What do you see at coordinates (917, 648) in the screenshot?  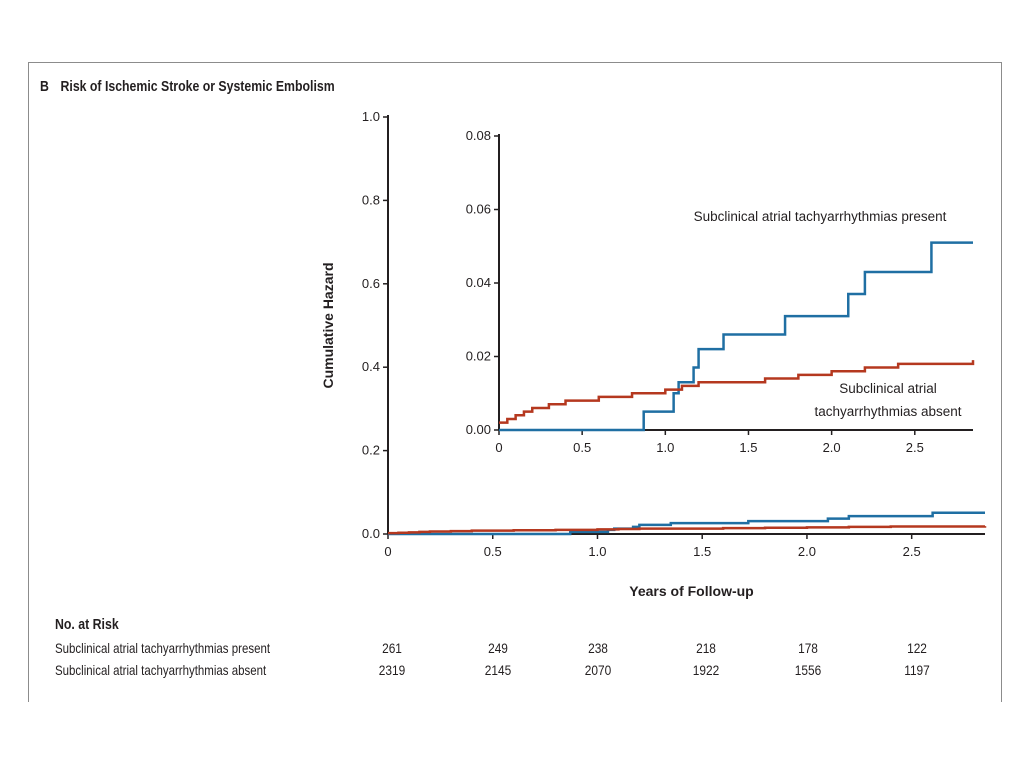 I see `risk-value: 122` at bounding box center [917, 648].